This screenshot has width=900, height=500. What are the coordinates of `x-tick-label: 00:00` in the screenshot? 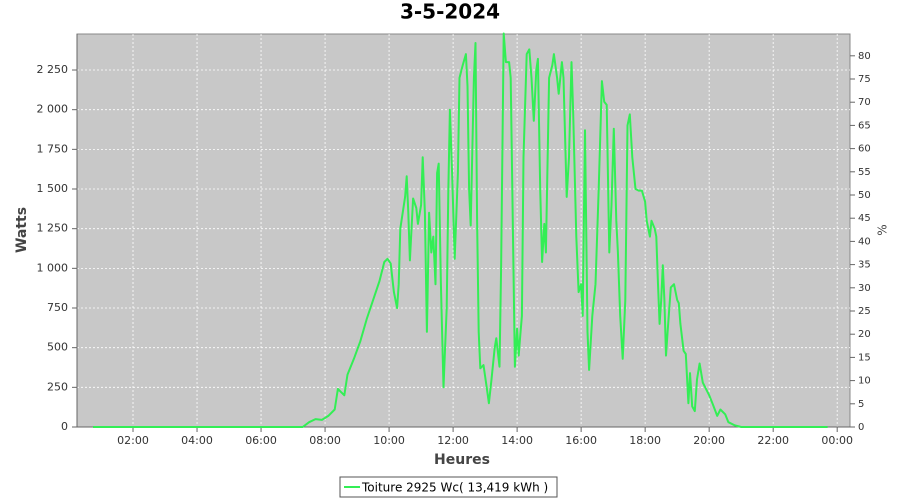 It's located at (837, 440).